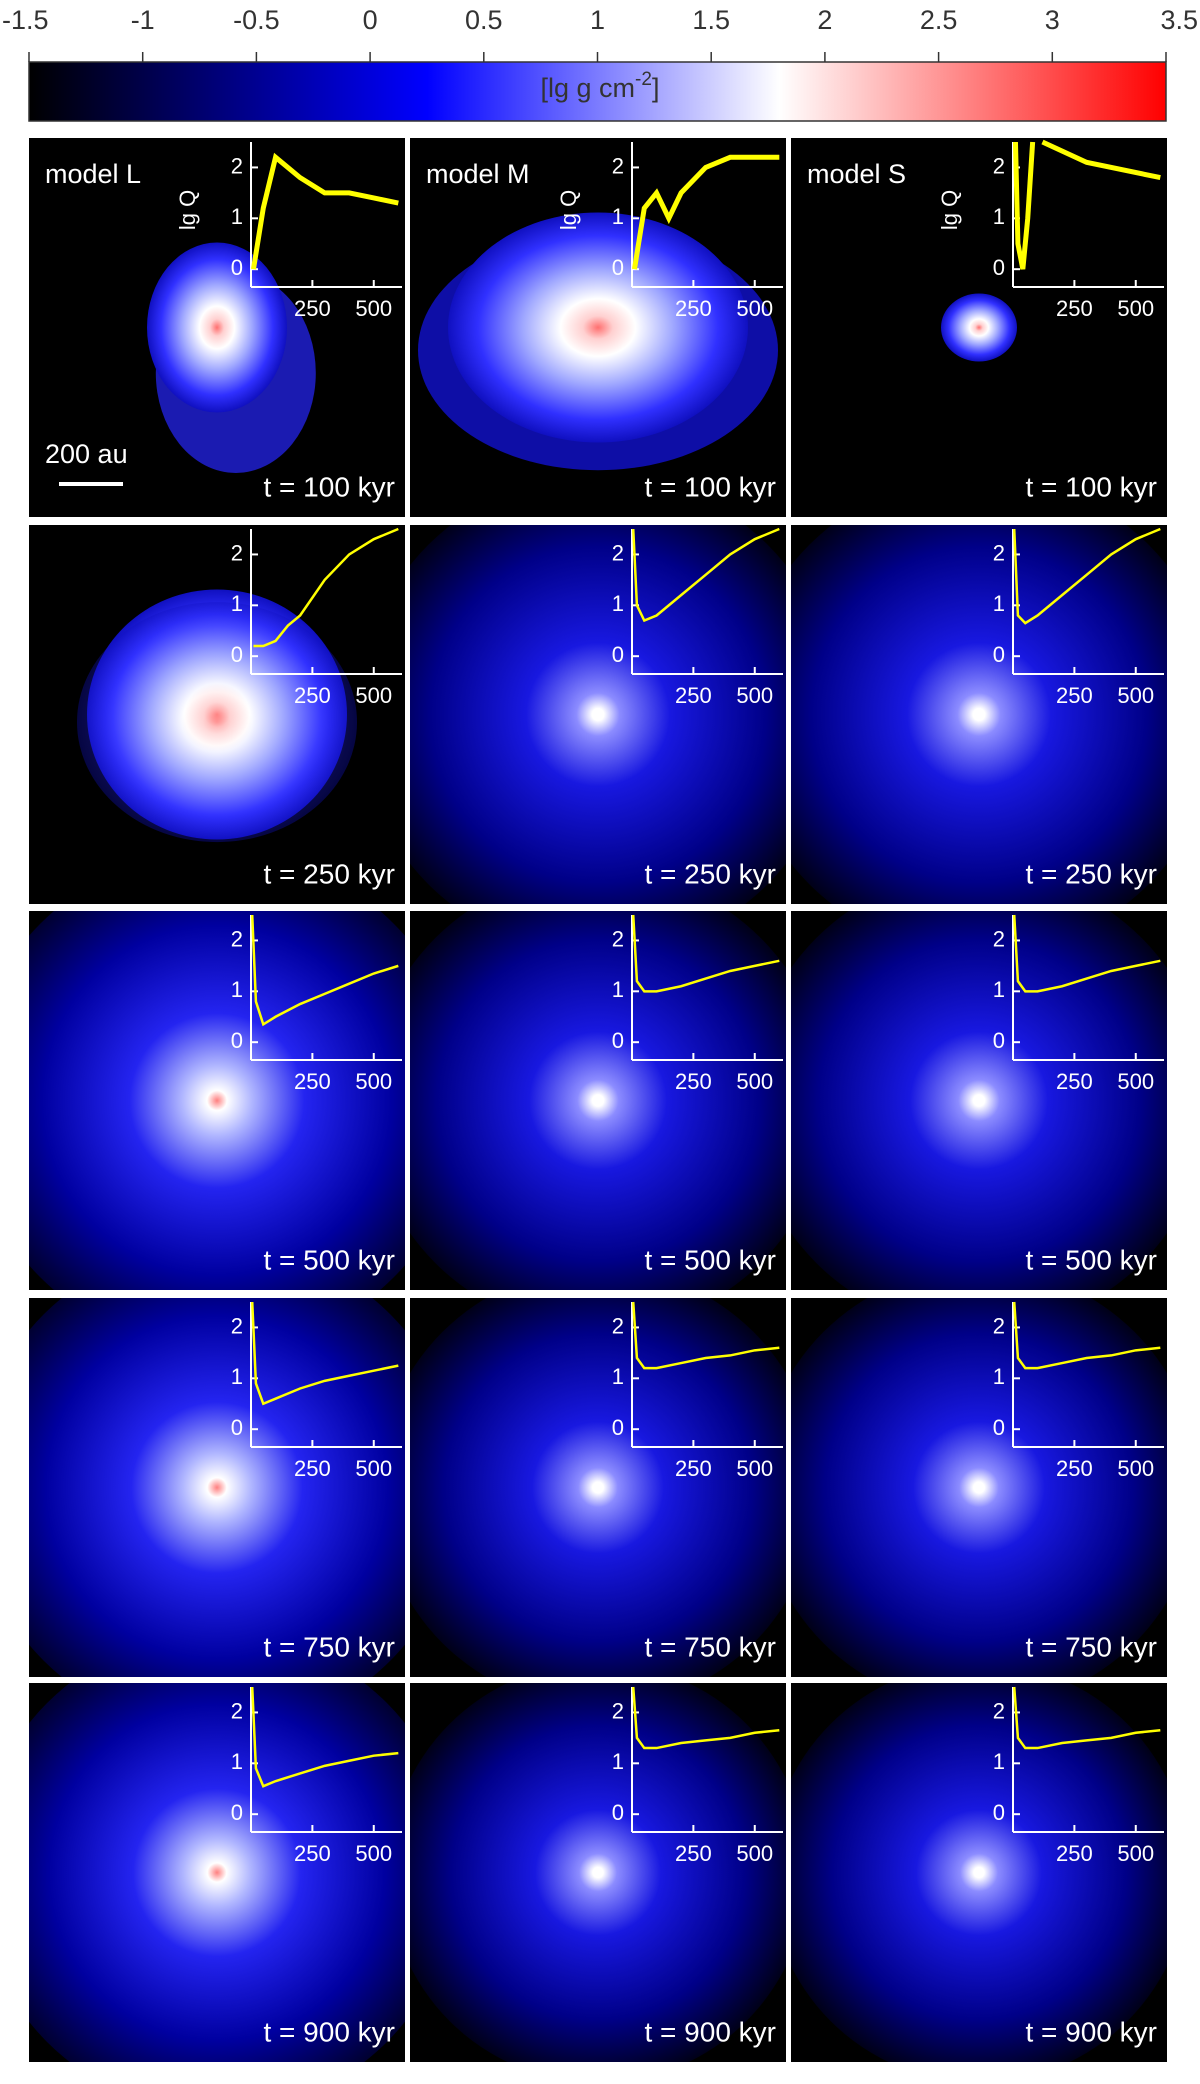  I want to click on panel: 0 1 2 250 500 lg Q model L t = 100 kyr 200 au, so click(217, 327).